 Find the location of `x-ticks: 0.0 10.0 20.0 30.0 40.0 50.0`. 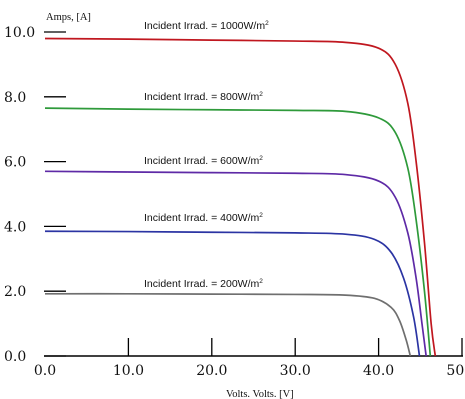

x-ticks: 0.0 10.0 20.0 30.0 40.0 50.0 is located at coordinates (249, 358).